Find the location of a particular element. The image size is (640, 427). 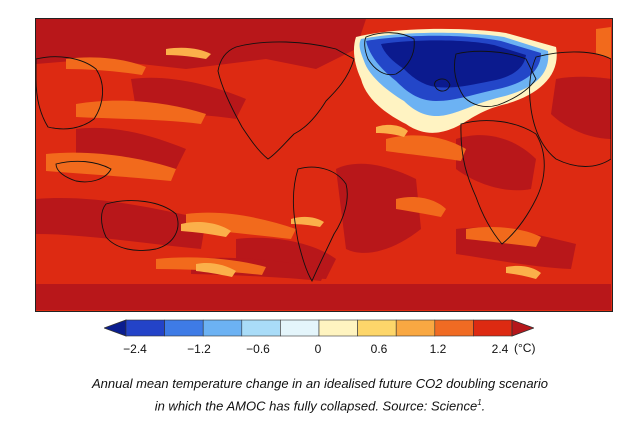

greenland-outline is located at coordinates (389, 54).